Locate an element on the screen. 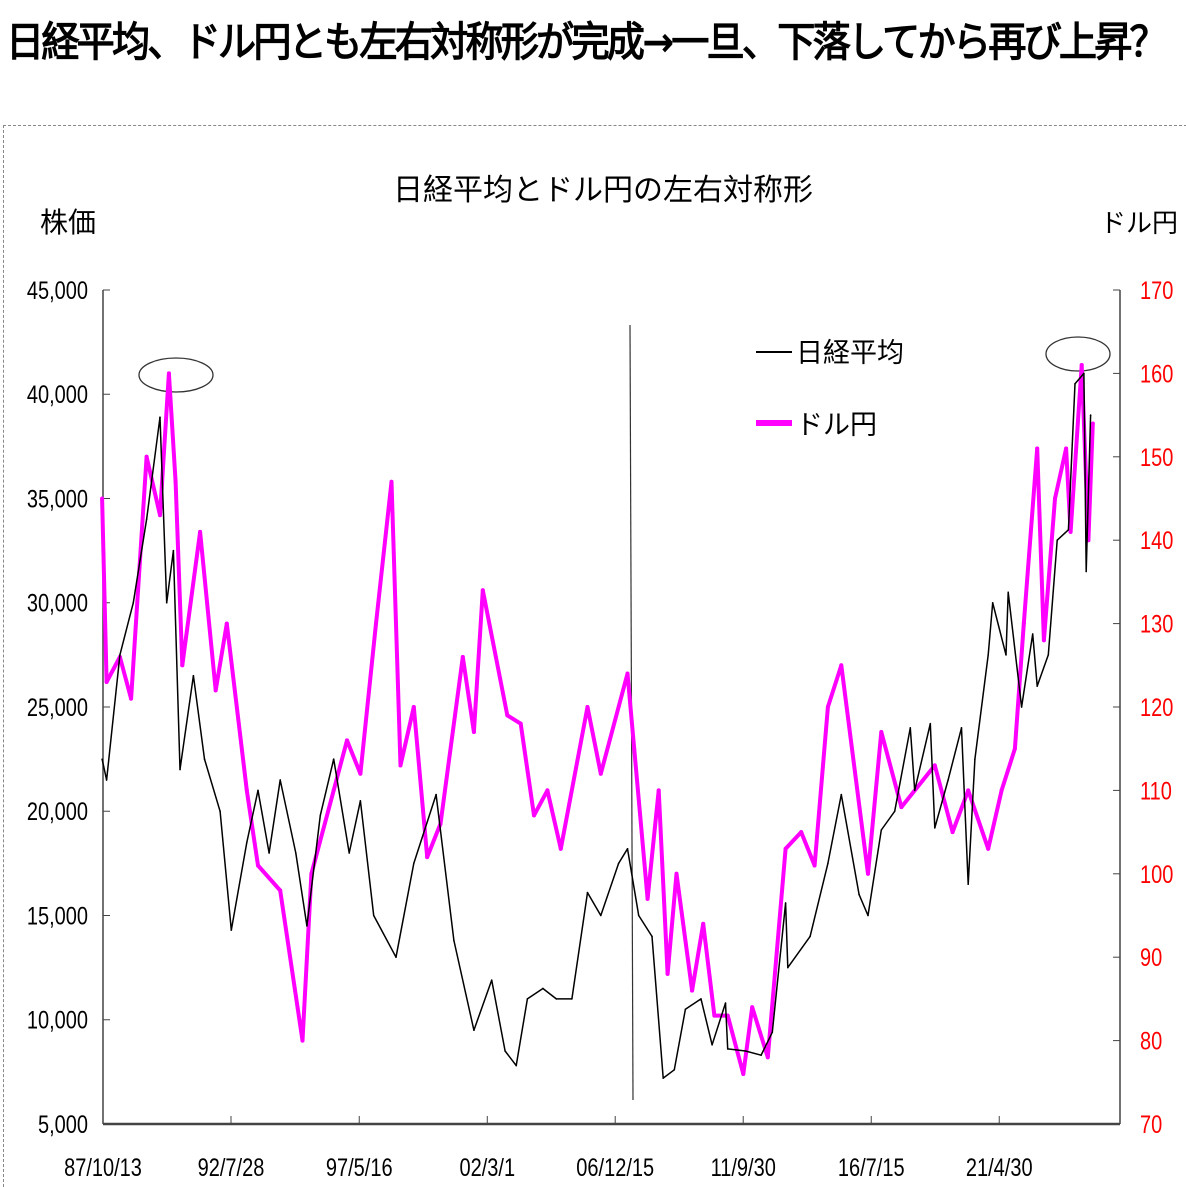 This screenshot has height=1187, width=1186. y-left-tick-label: 30,000 is located at coordinates (57, 604).